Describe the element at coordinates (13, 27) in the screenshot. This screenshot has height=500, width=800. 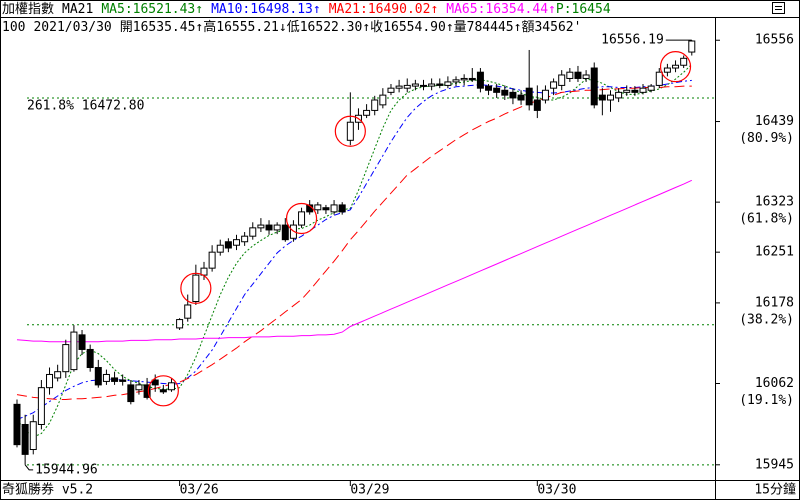
I see `quote-count: 100` at that location.